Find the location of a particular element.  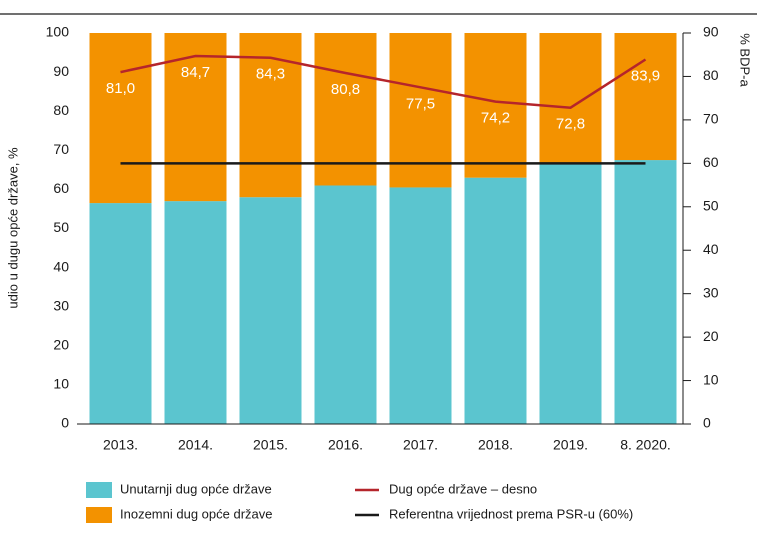

data-label: 80,8 is located at coordinates (345, 89).